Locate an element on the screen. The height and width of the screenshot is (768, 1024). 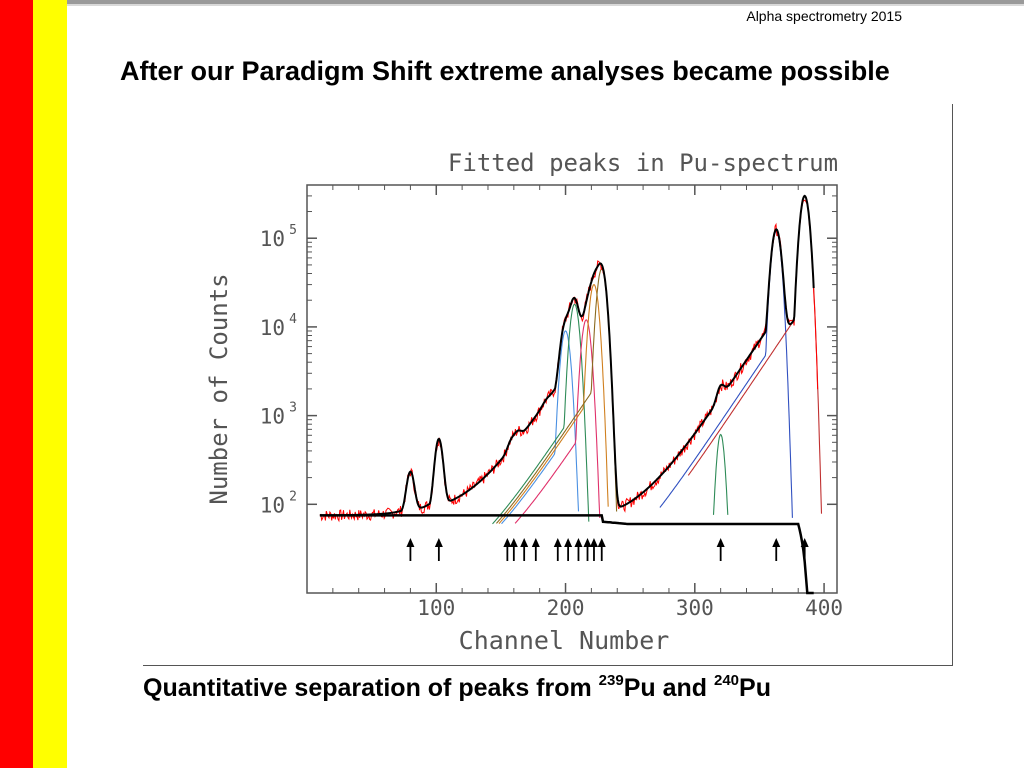
caption-prefix: Quantitative separation of peaks from is located at coordinates (371, 688).